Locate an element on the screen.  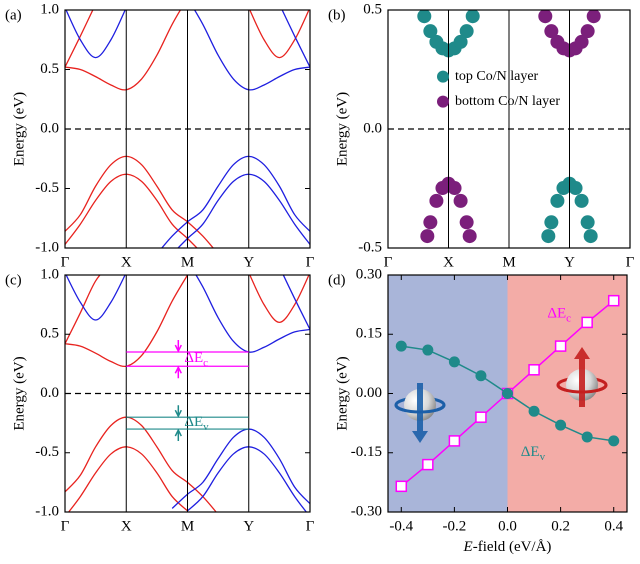
y-tick-label: -0.15 is located at coordinates (366, 452).